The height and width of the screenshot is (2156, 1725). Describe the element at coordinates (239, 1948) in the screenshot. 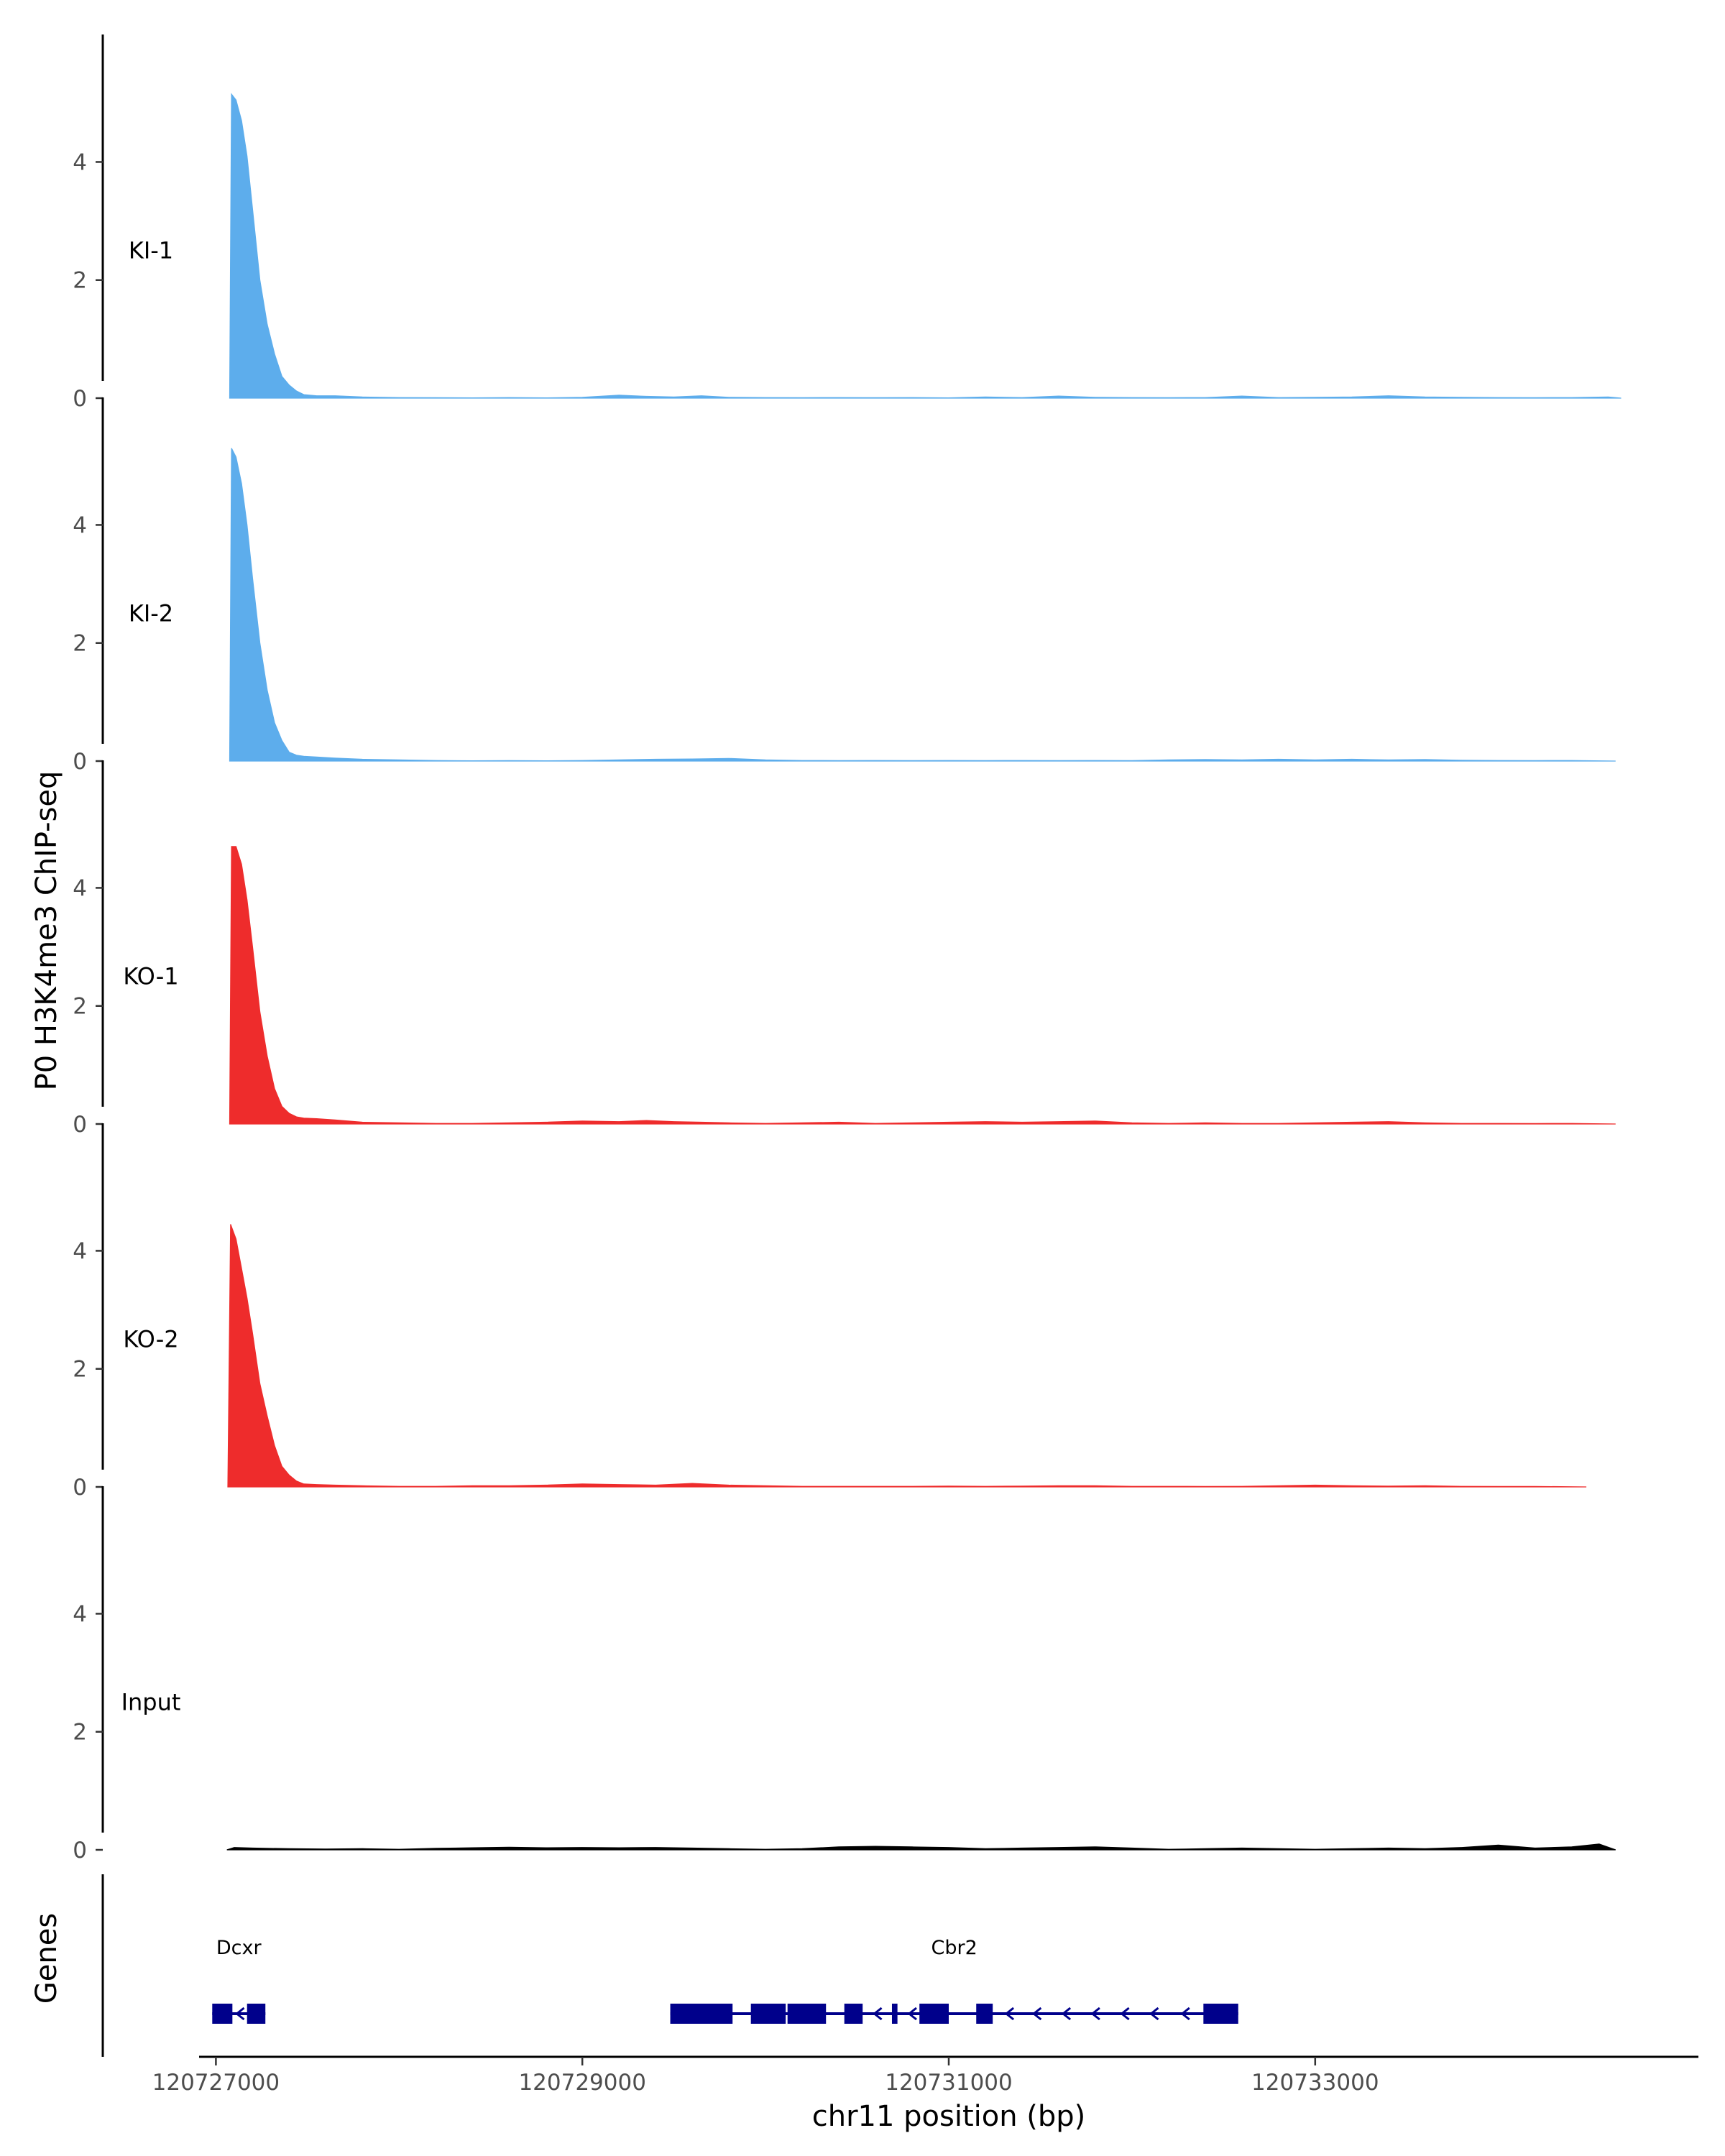

I see `gene-name-label: Dcxr` at that location.